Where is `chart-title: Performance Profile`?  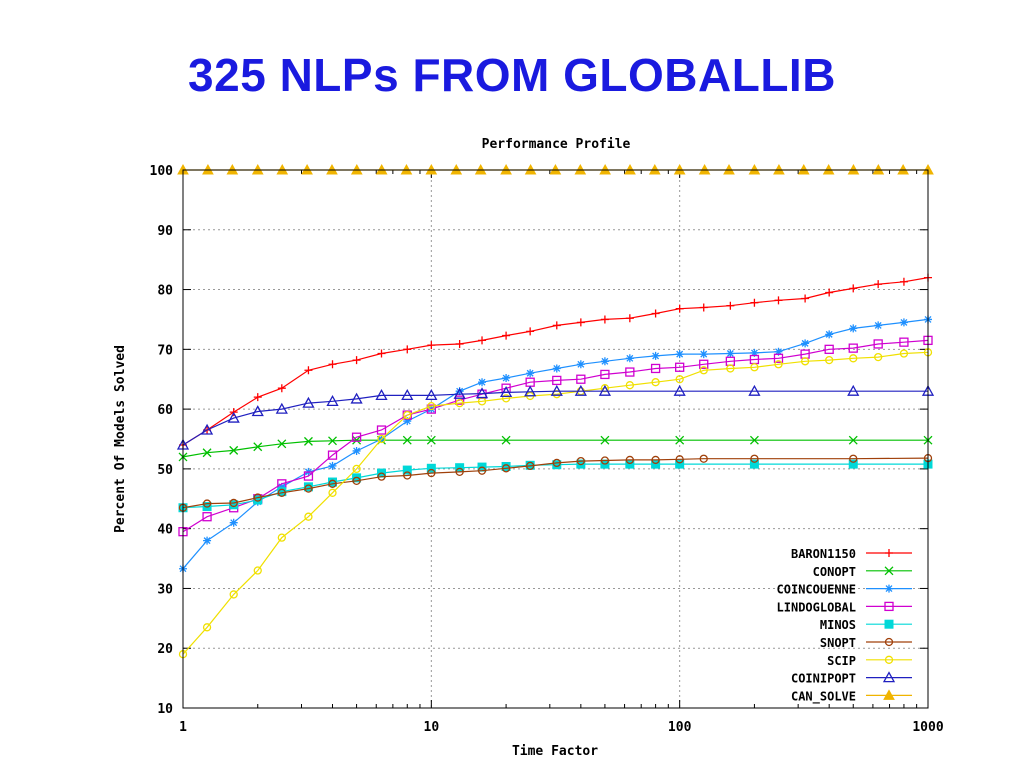
chart-title: Performance Profile is located at coordinates (556, 144).